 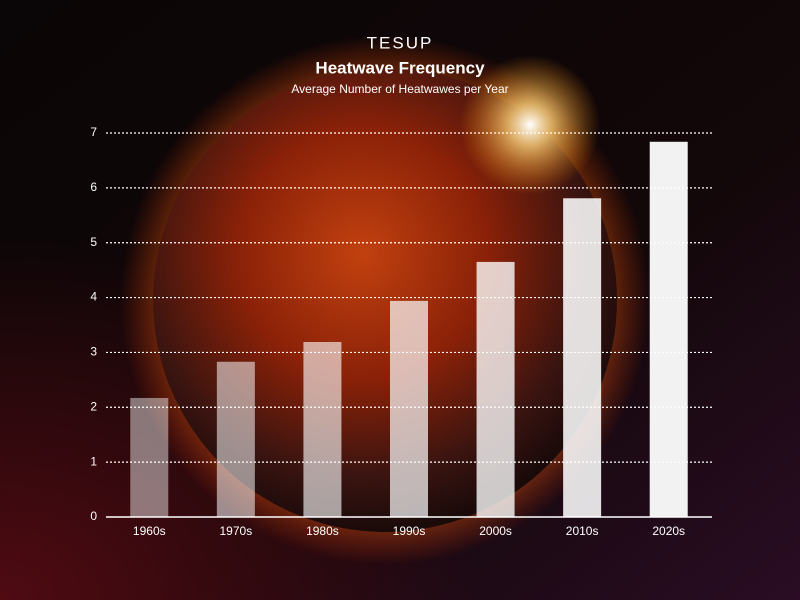 I want to click on y-tick-label: 5, so click(x=93, y=242).